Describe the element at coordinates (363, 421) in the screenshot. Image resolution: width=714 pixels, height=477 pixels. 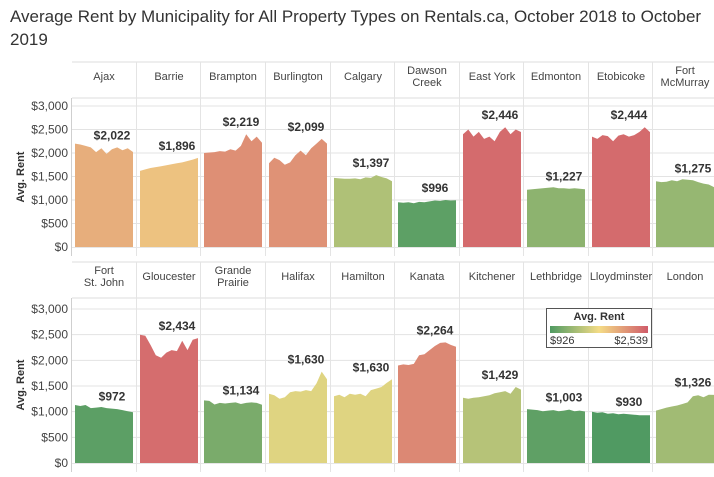
I see `area-hamilton` at that location.